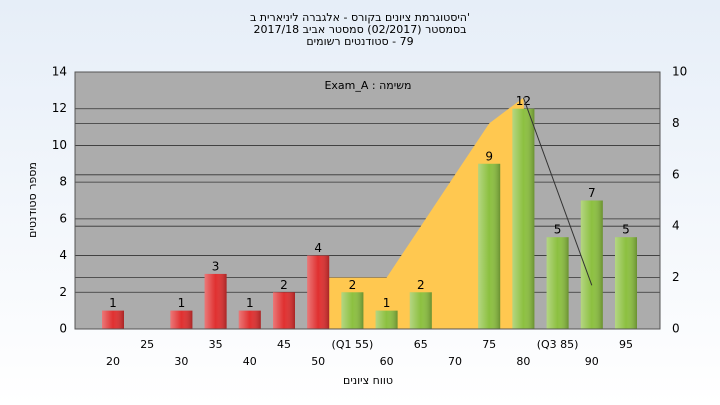 The height and width of the screenshot is (405, 720). What do you see at coordinates (489, 344) in the screenshot?
I see `x-tick-label: 75` at bounding box center [489, 344].